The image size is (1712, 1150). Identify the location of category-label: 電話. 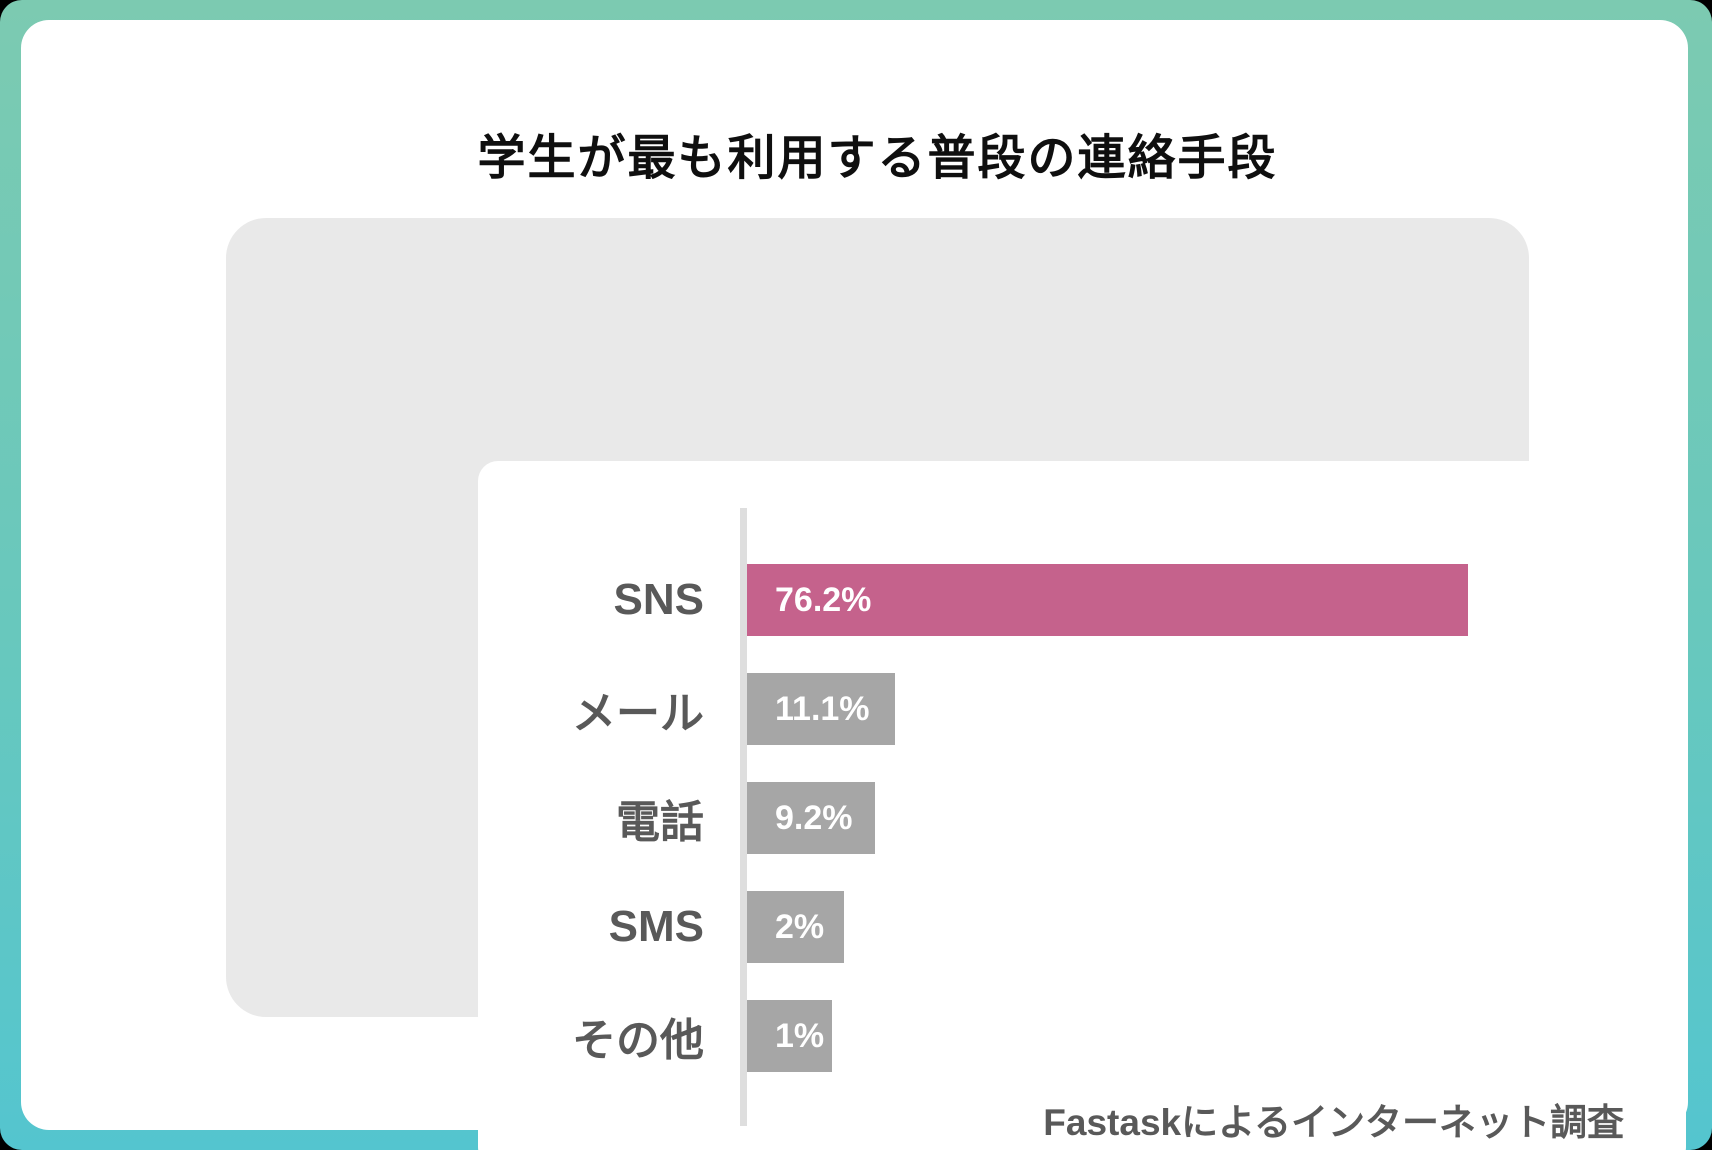
(660, 822).